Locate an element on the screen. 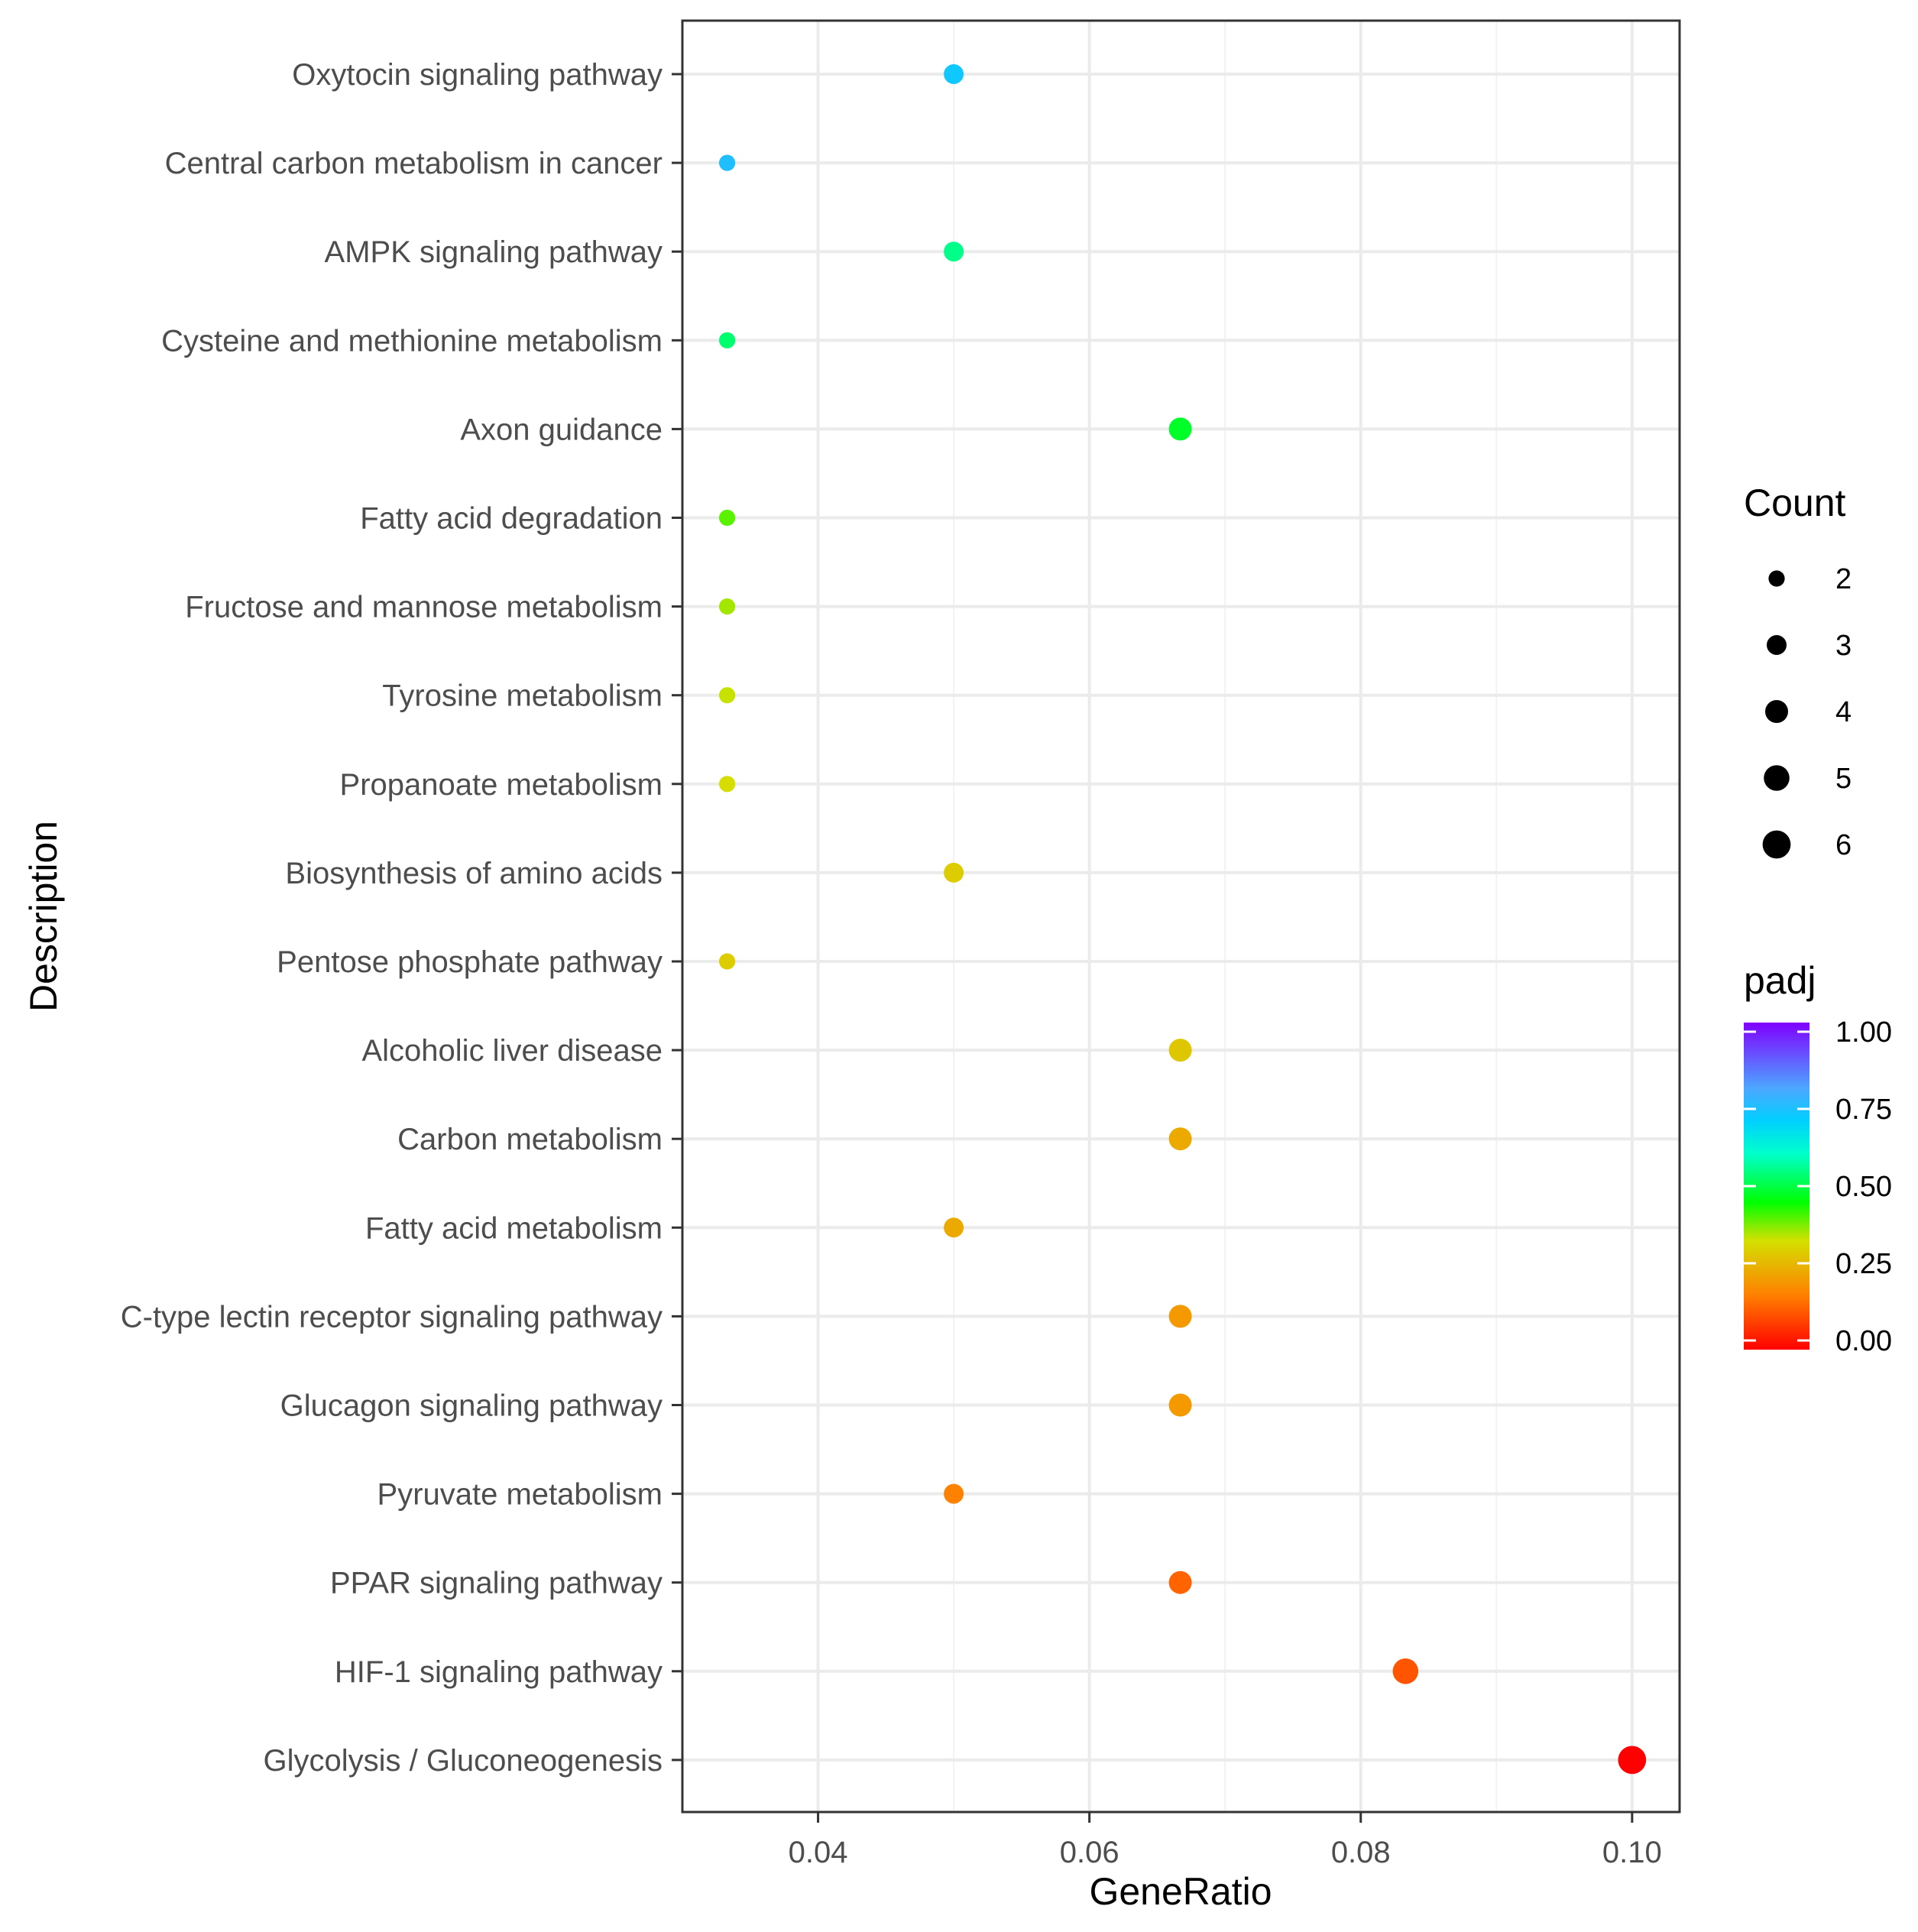 The image size is (1918, 1932). y-tick-label: Biosynthesis of amino acids is located at coordinates (474, 874).